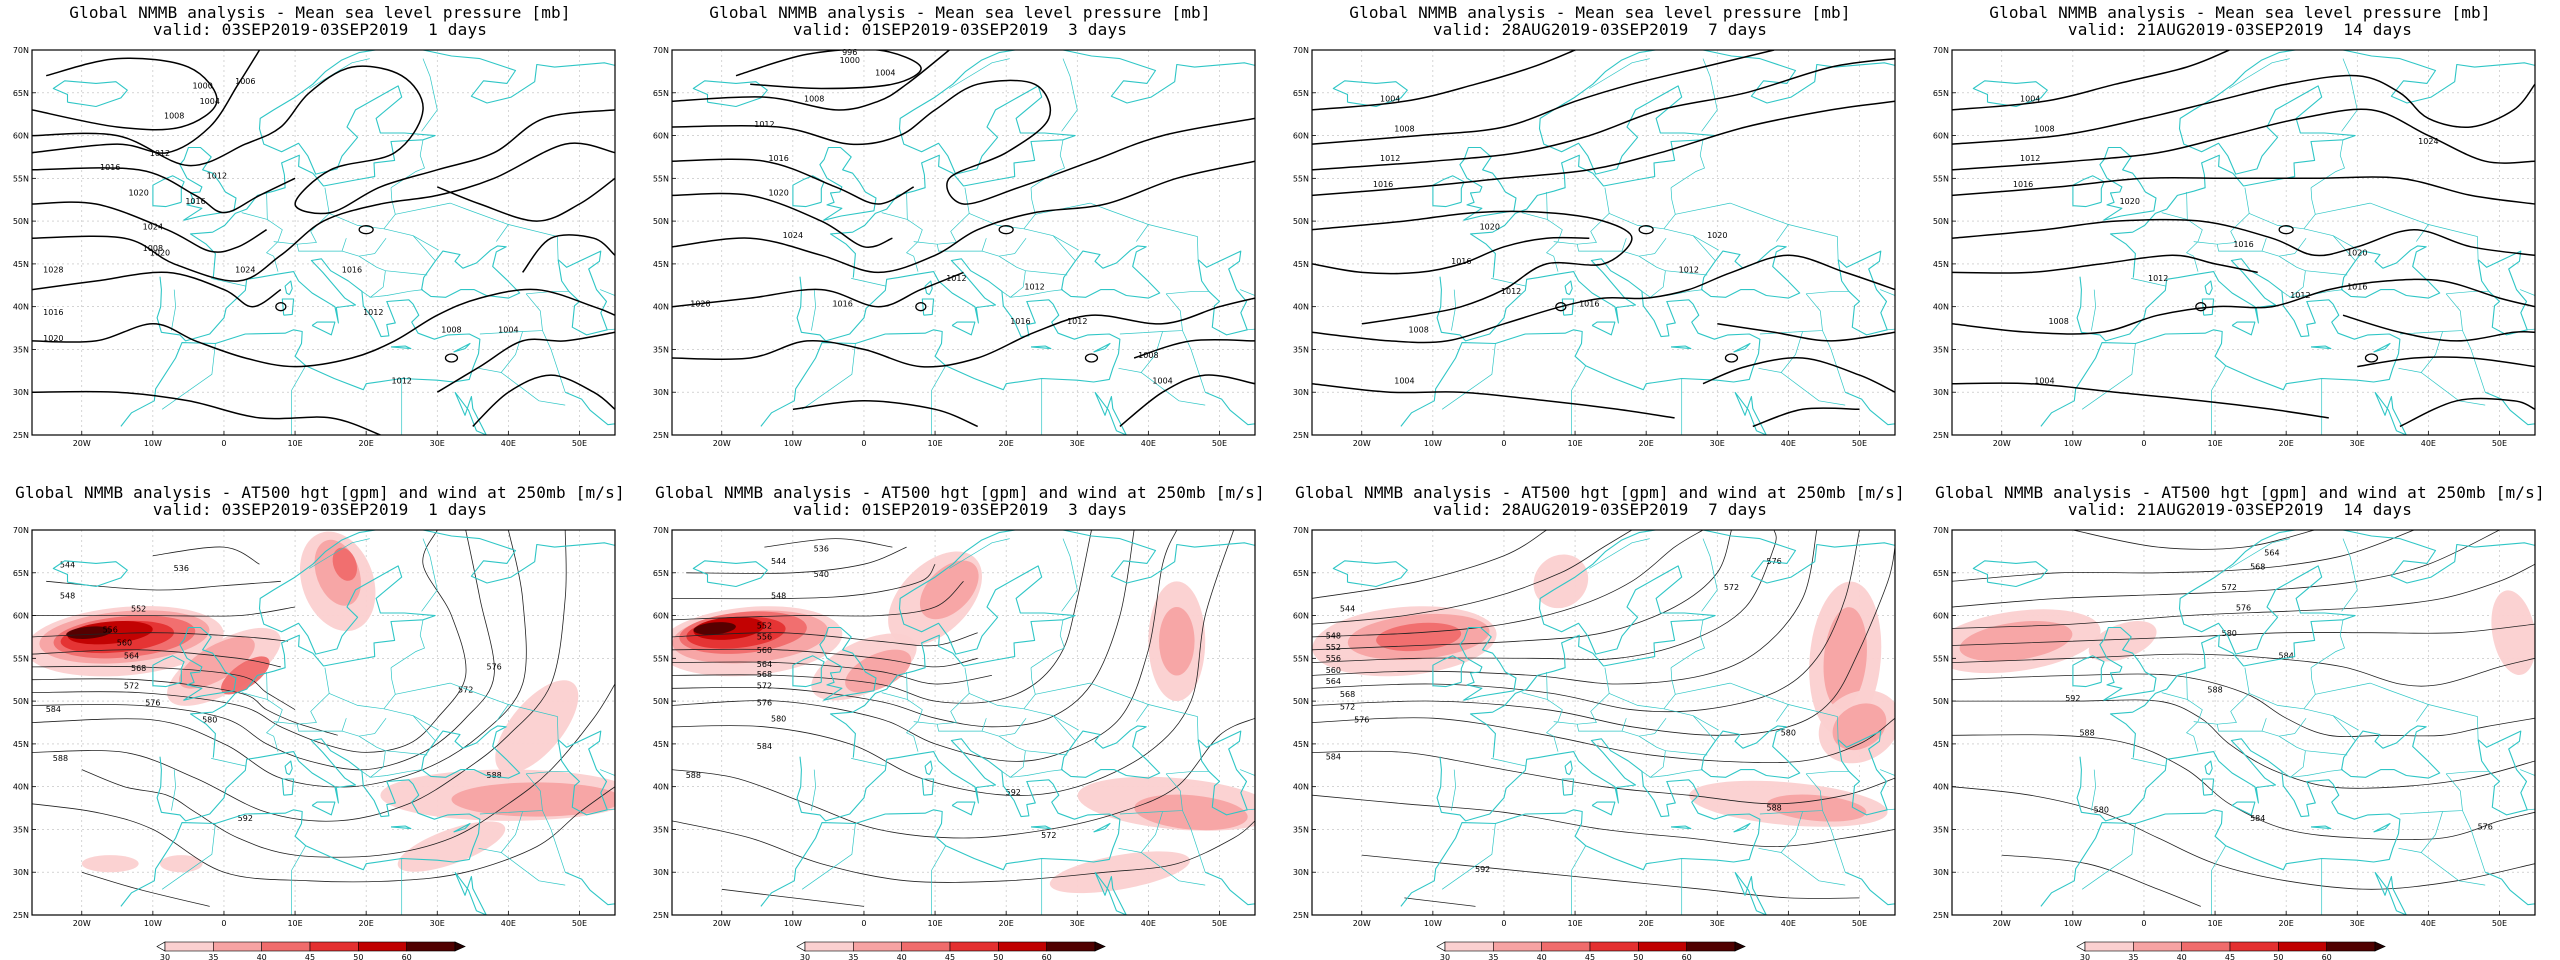 Image resolution: width=2560 pixels, height=960 pixels. What do you see at coordinates (1591, 950) in the screenshot?
I see `colorbar: 30 35 40 45 50 60` at bounding box center [1591, 950].